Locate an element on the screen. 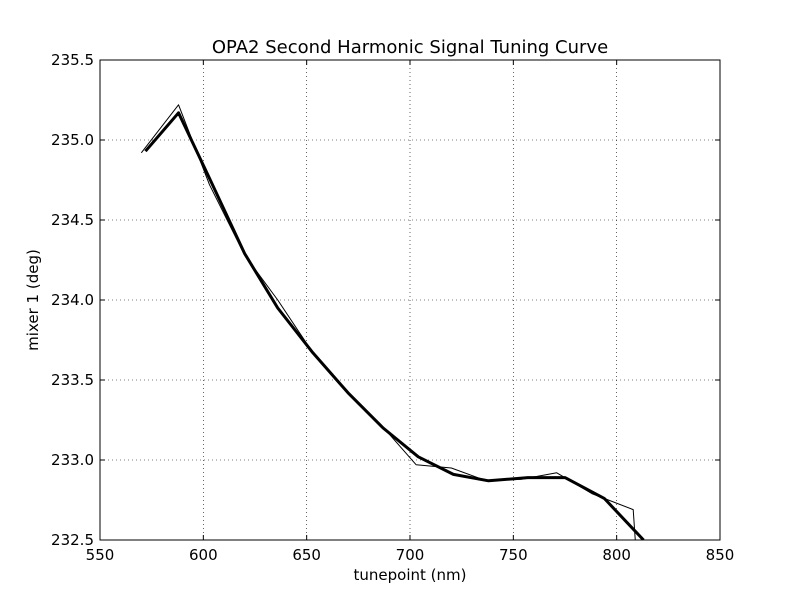 This screenshot has width=800, height=600. y-tick-label: 233.0 is located at coordinates (72, 460).